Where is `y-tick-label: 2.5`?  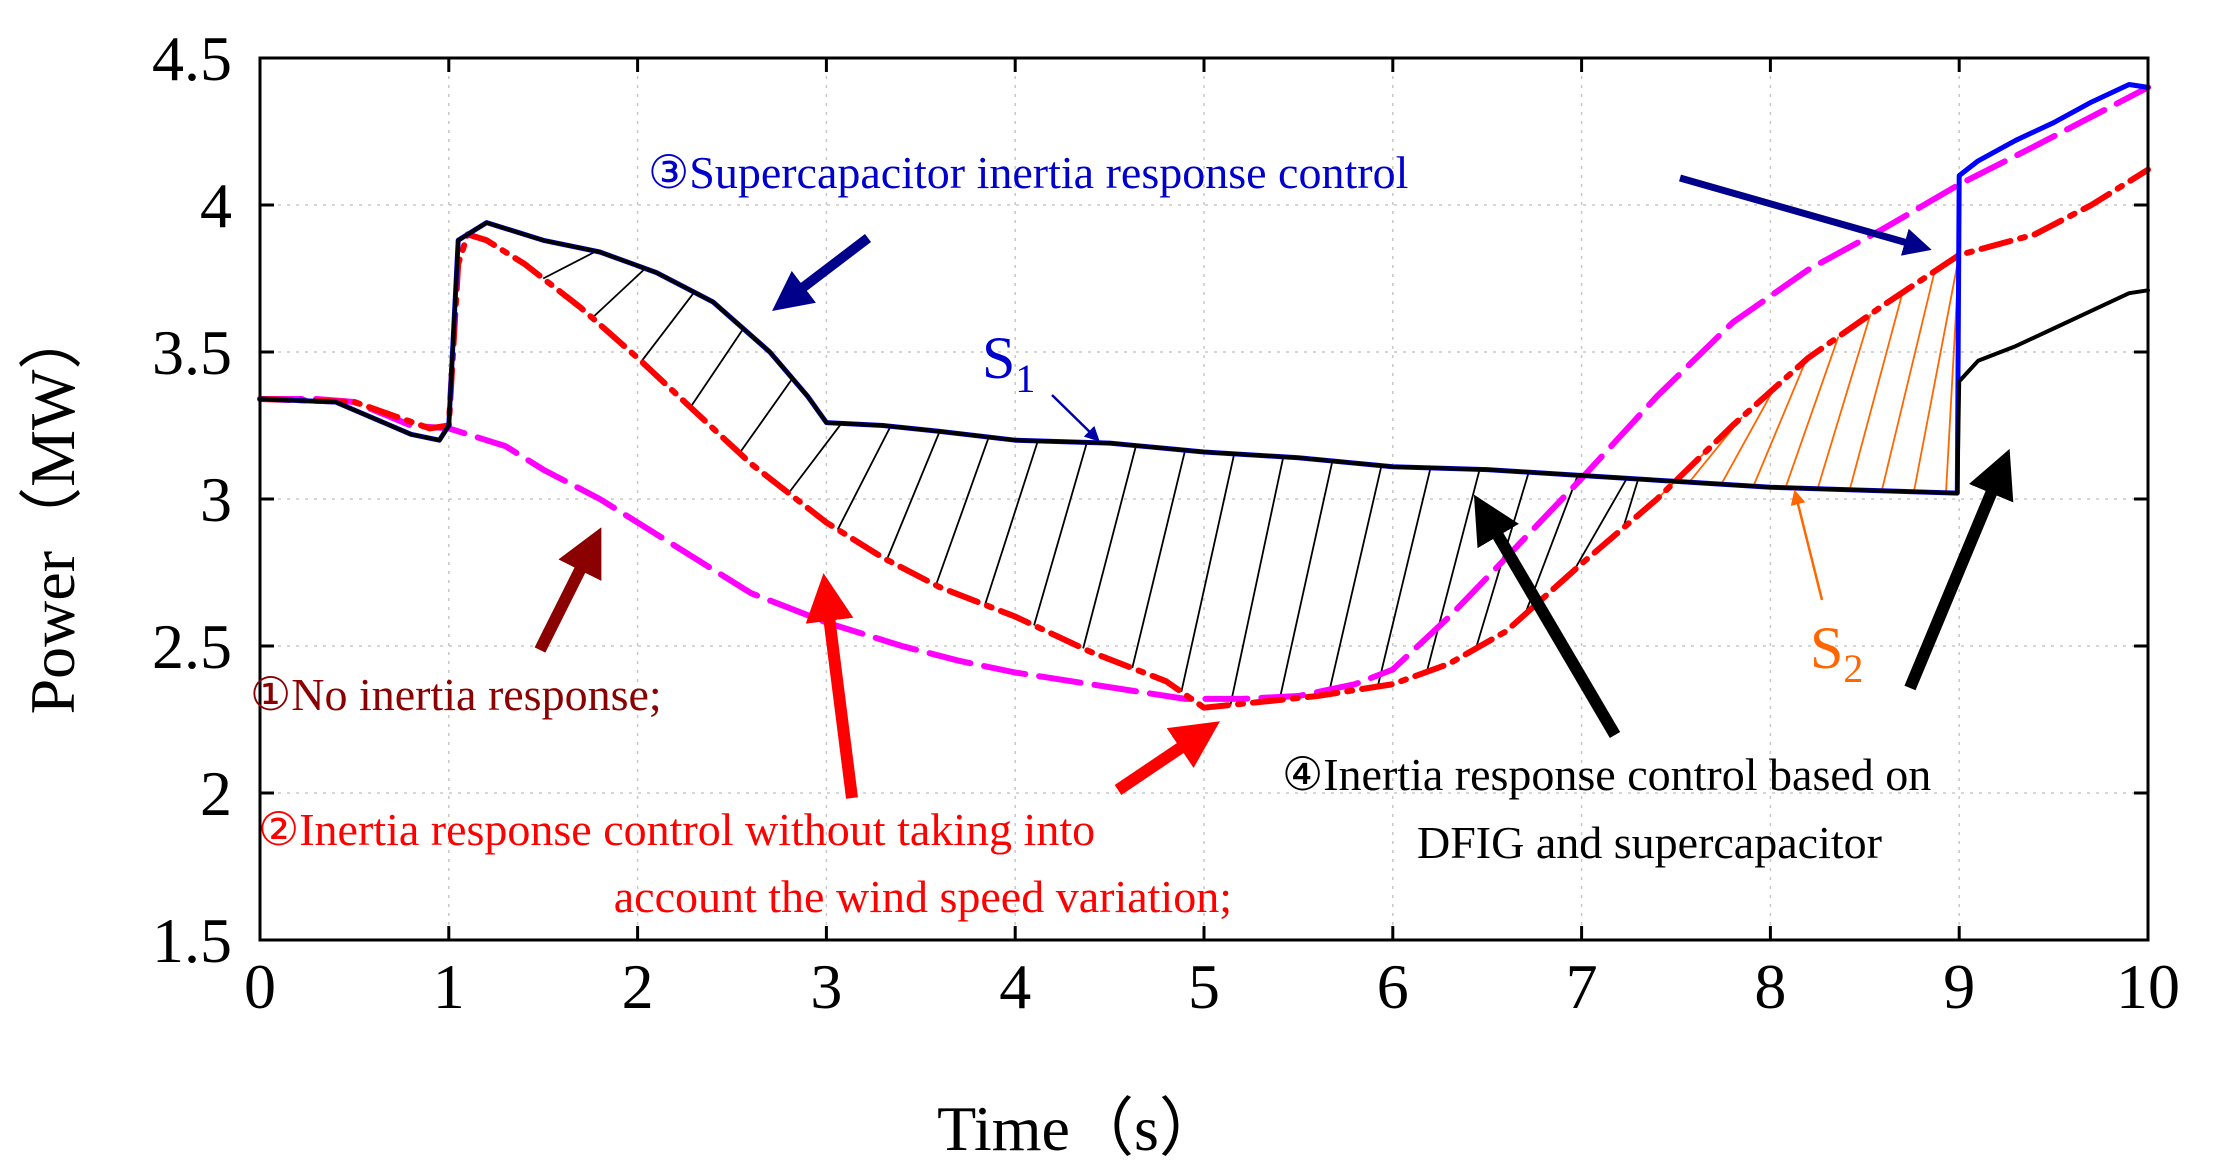
y-tick-label: 2.5 is located at coordinates (192, 646).